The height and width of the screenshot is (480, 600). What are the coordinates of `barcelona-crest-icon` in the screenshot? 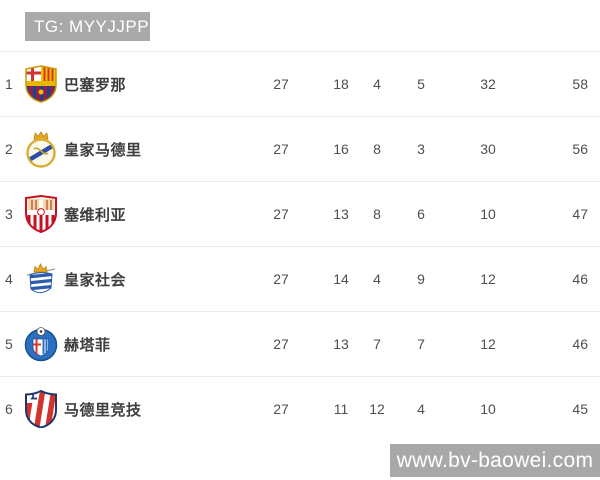 It's located at (41, 84).